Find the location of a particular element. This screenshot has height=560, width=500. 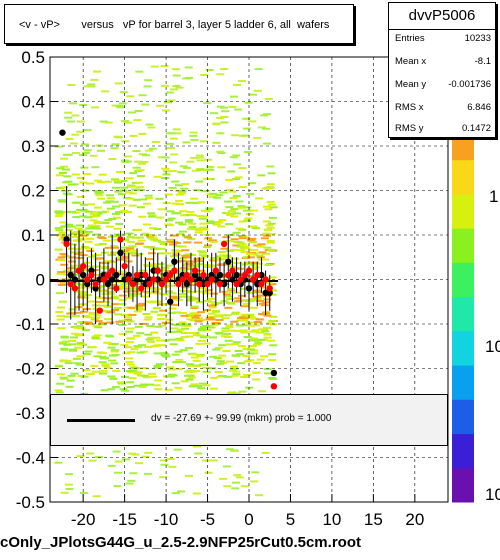

stats-label: RMS y is located at coordinates (409, 128).